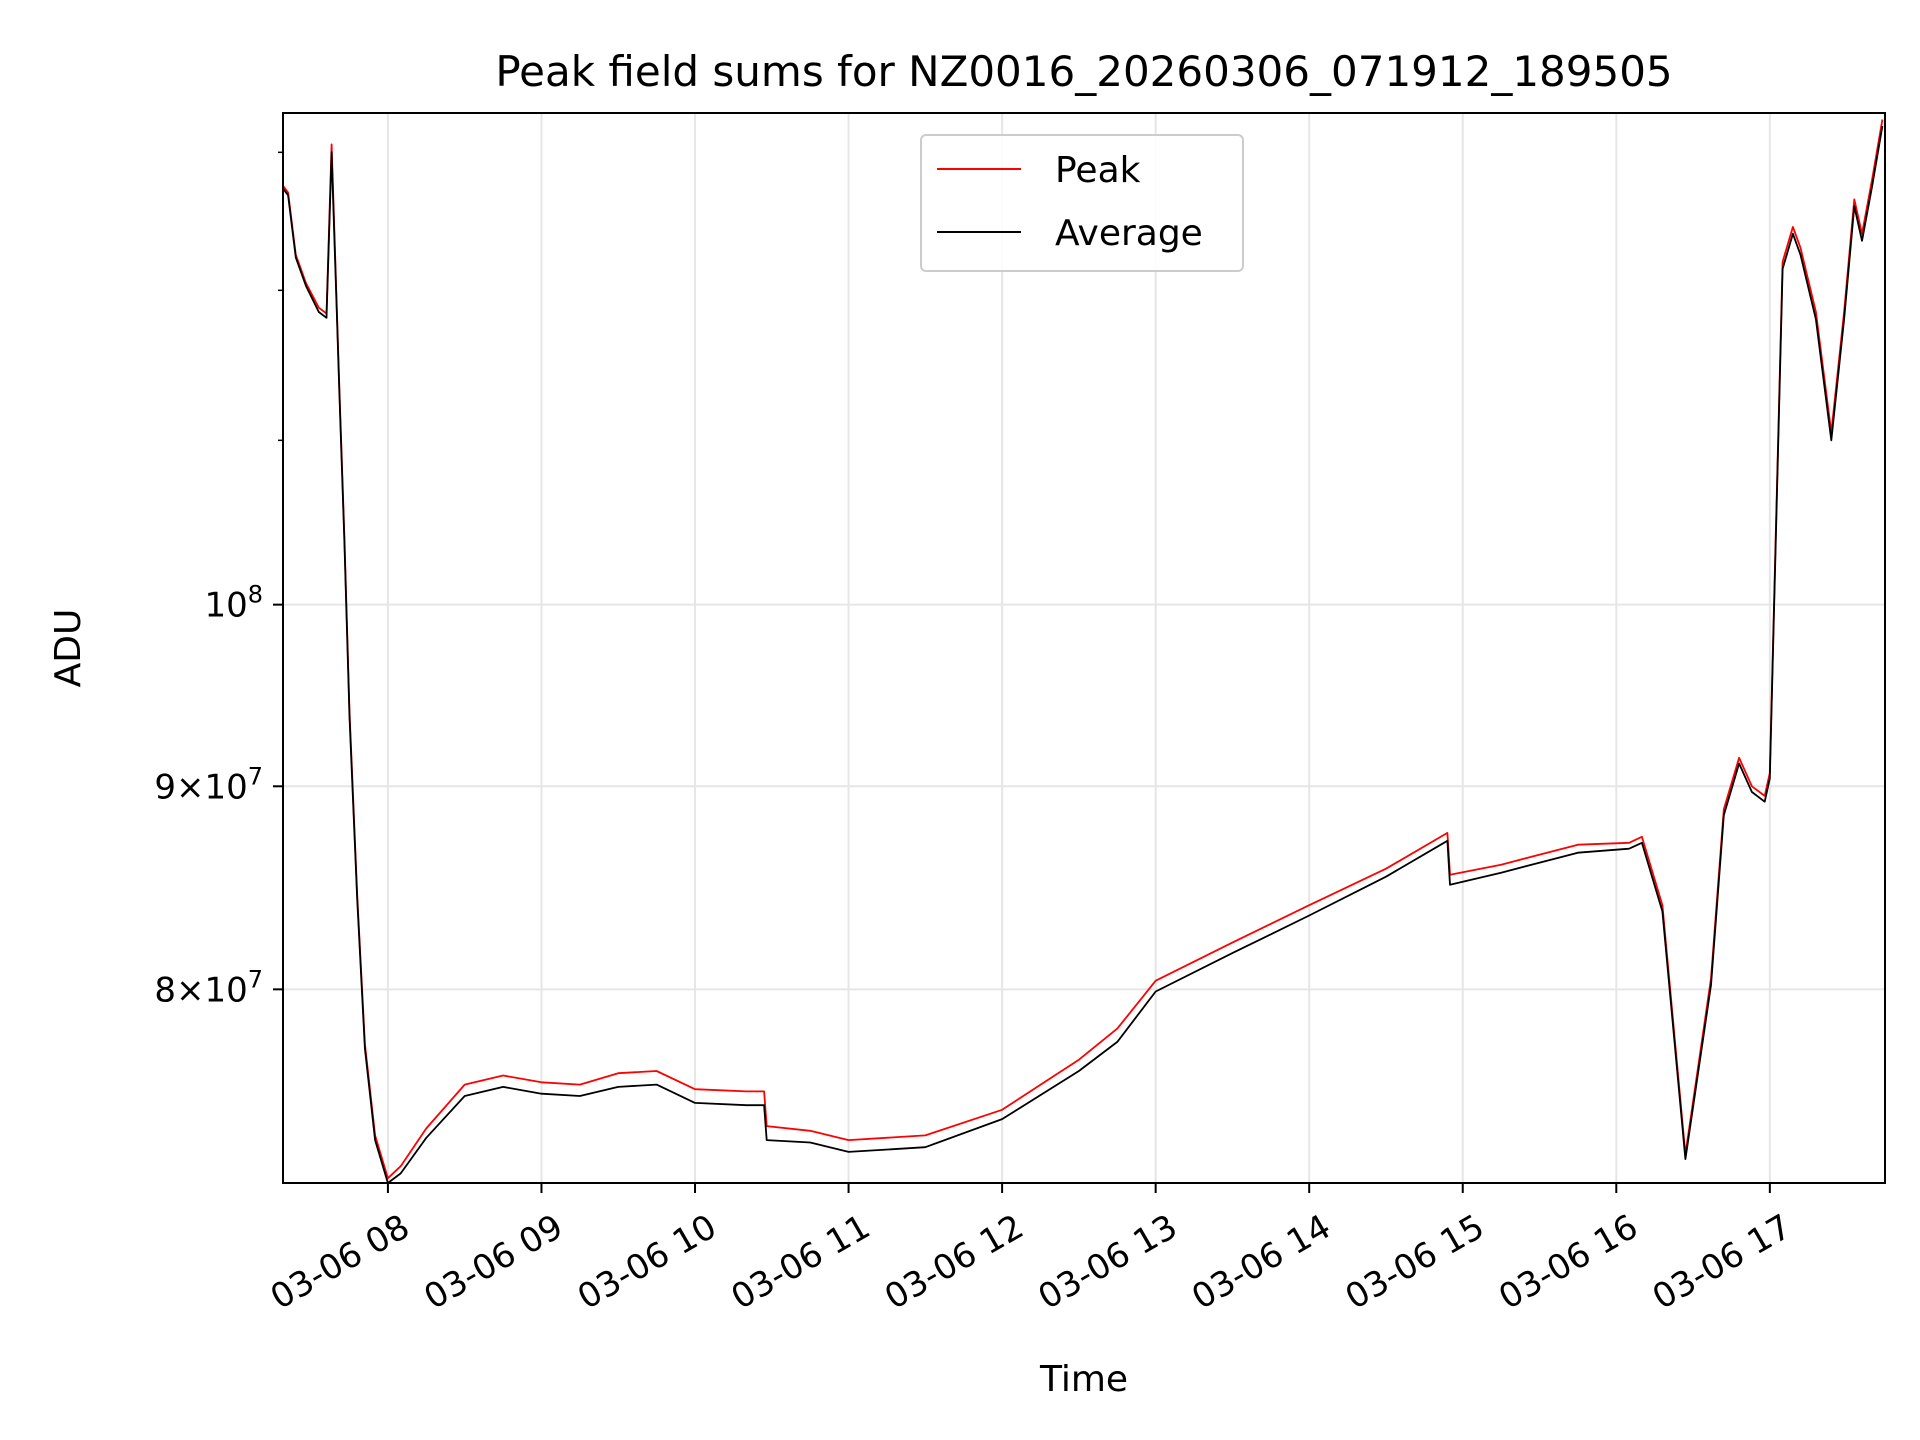  I want to click on x-axis-label: Time, so click(1083, 1379).